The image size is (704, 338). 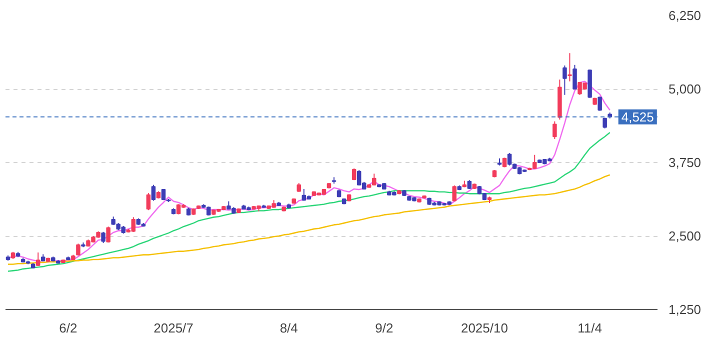 What do you see at coordinates (384, 328) in the screenshot?
I see `x-tick-label: 9/2` at bounding box center [384, 328].